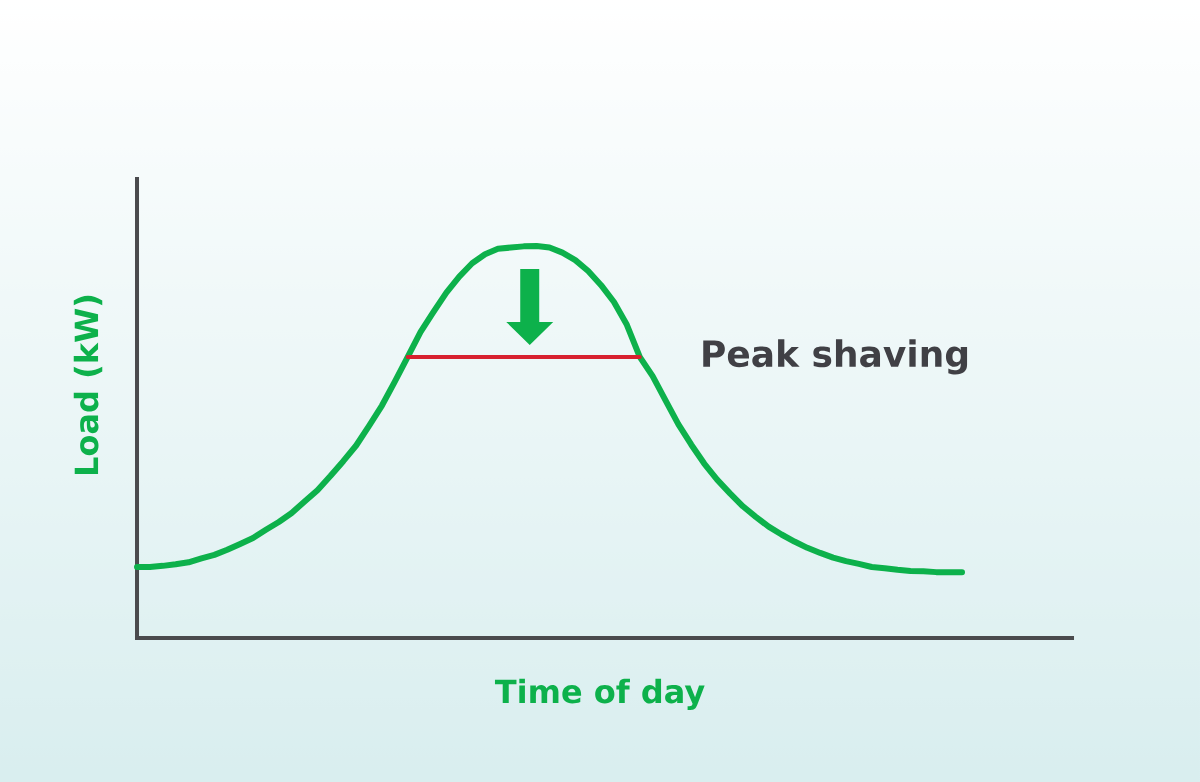  What do you see at coordinates (599, 694) in the screenshot?
I see `x-axis-title: Time of day` at bounding box center [599, 694].